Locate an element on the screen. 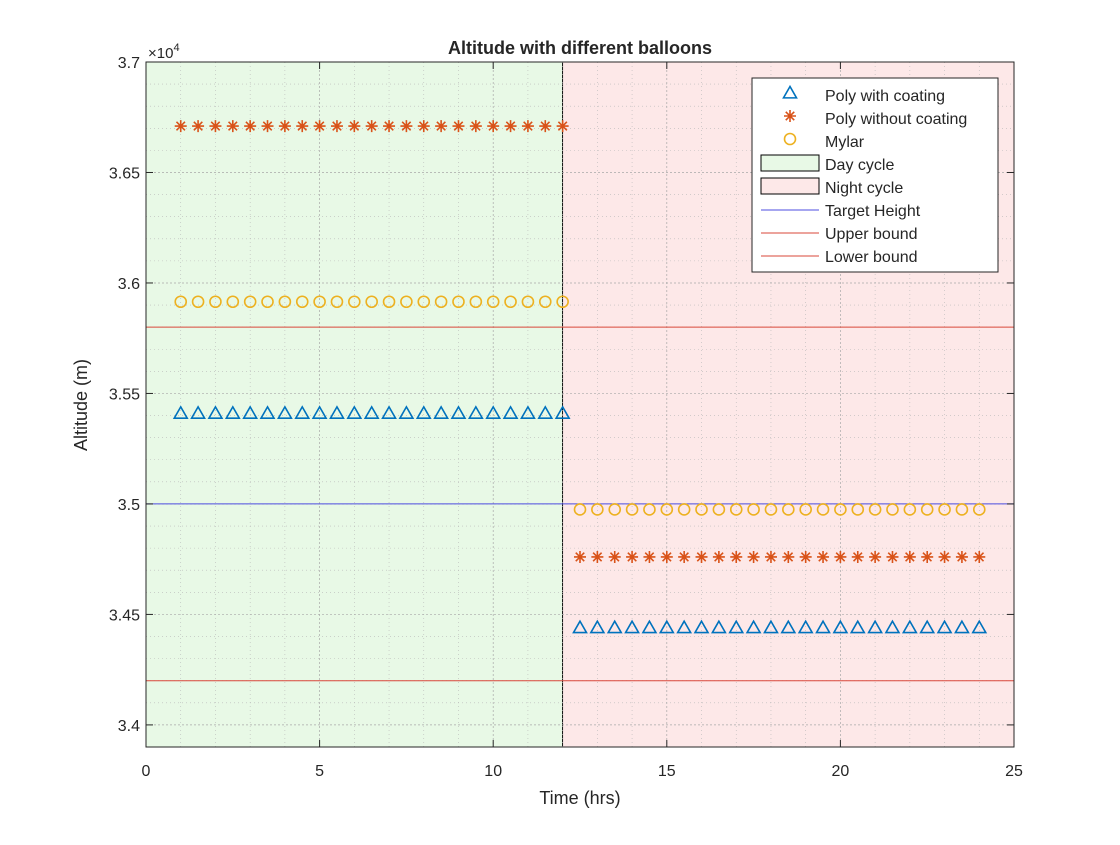 This screenshot has width=1120, height=845. legend-label: Mylar is located at coordinates (845, 142).